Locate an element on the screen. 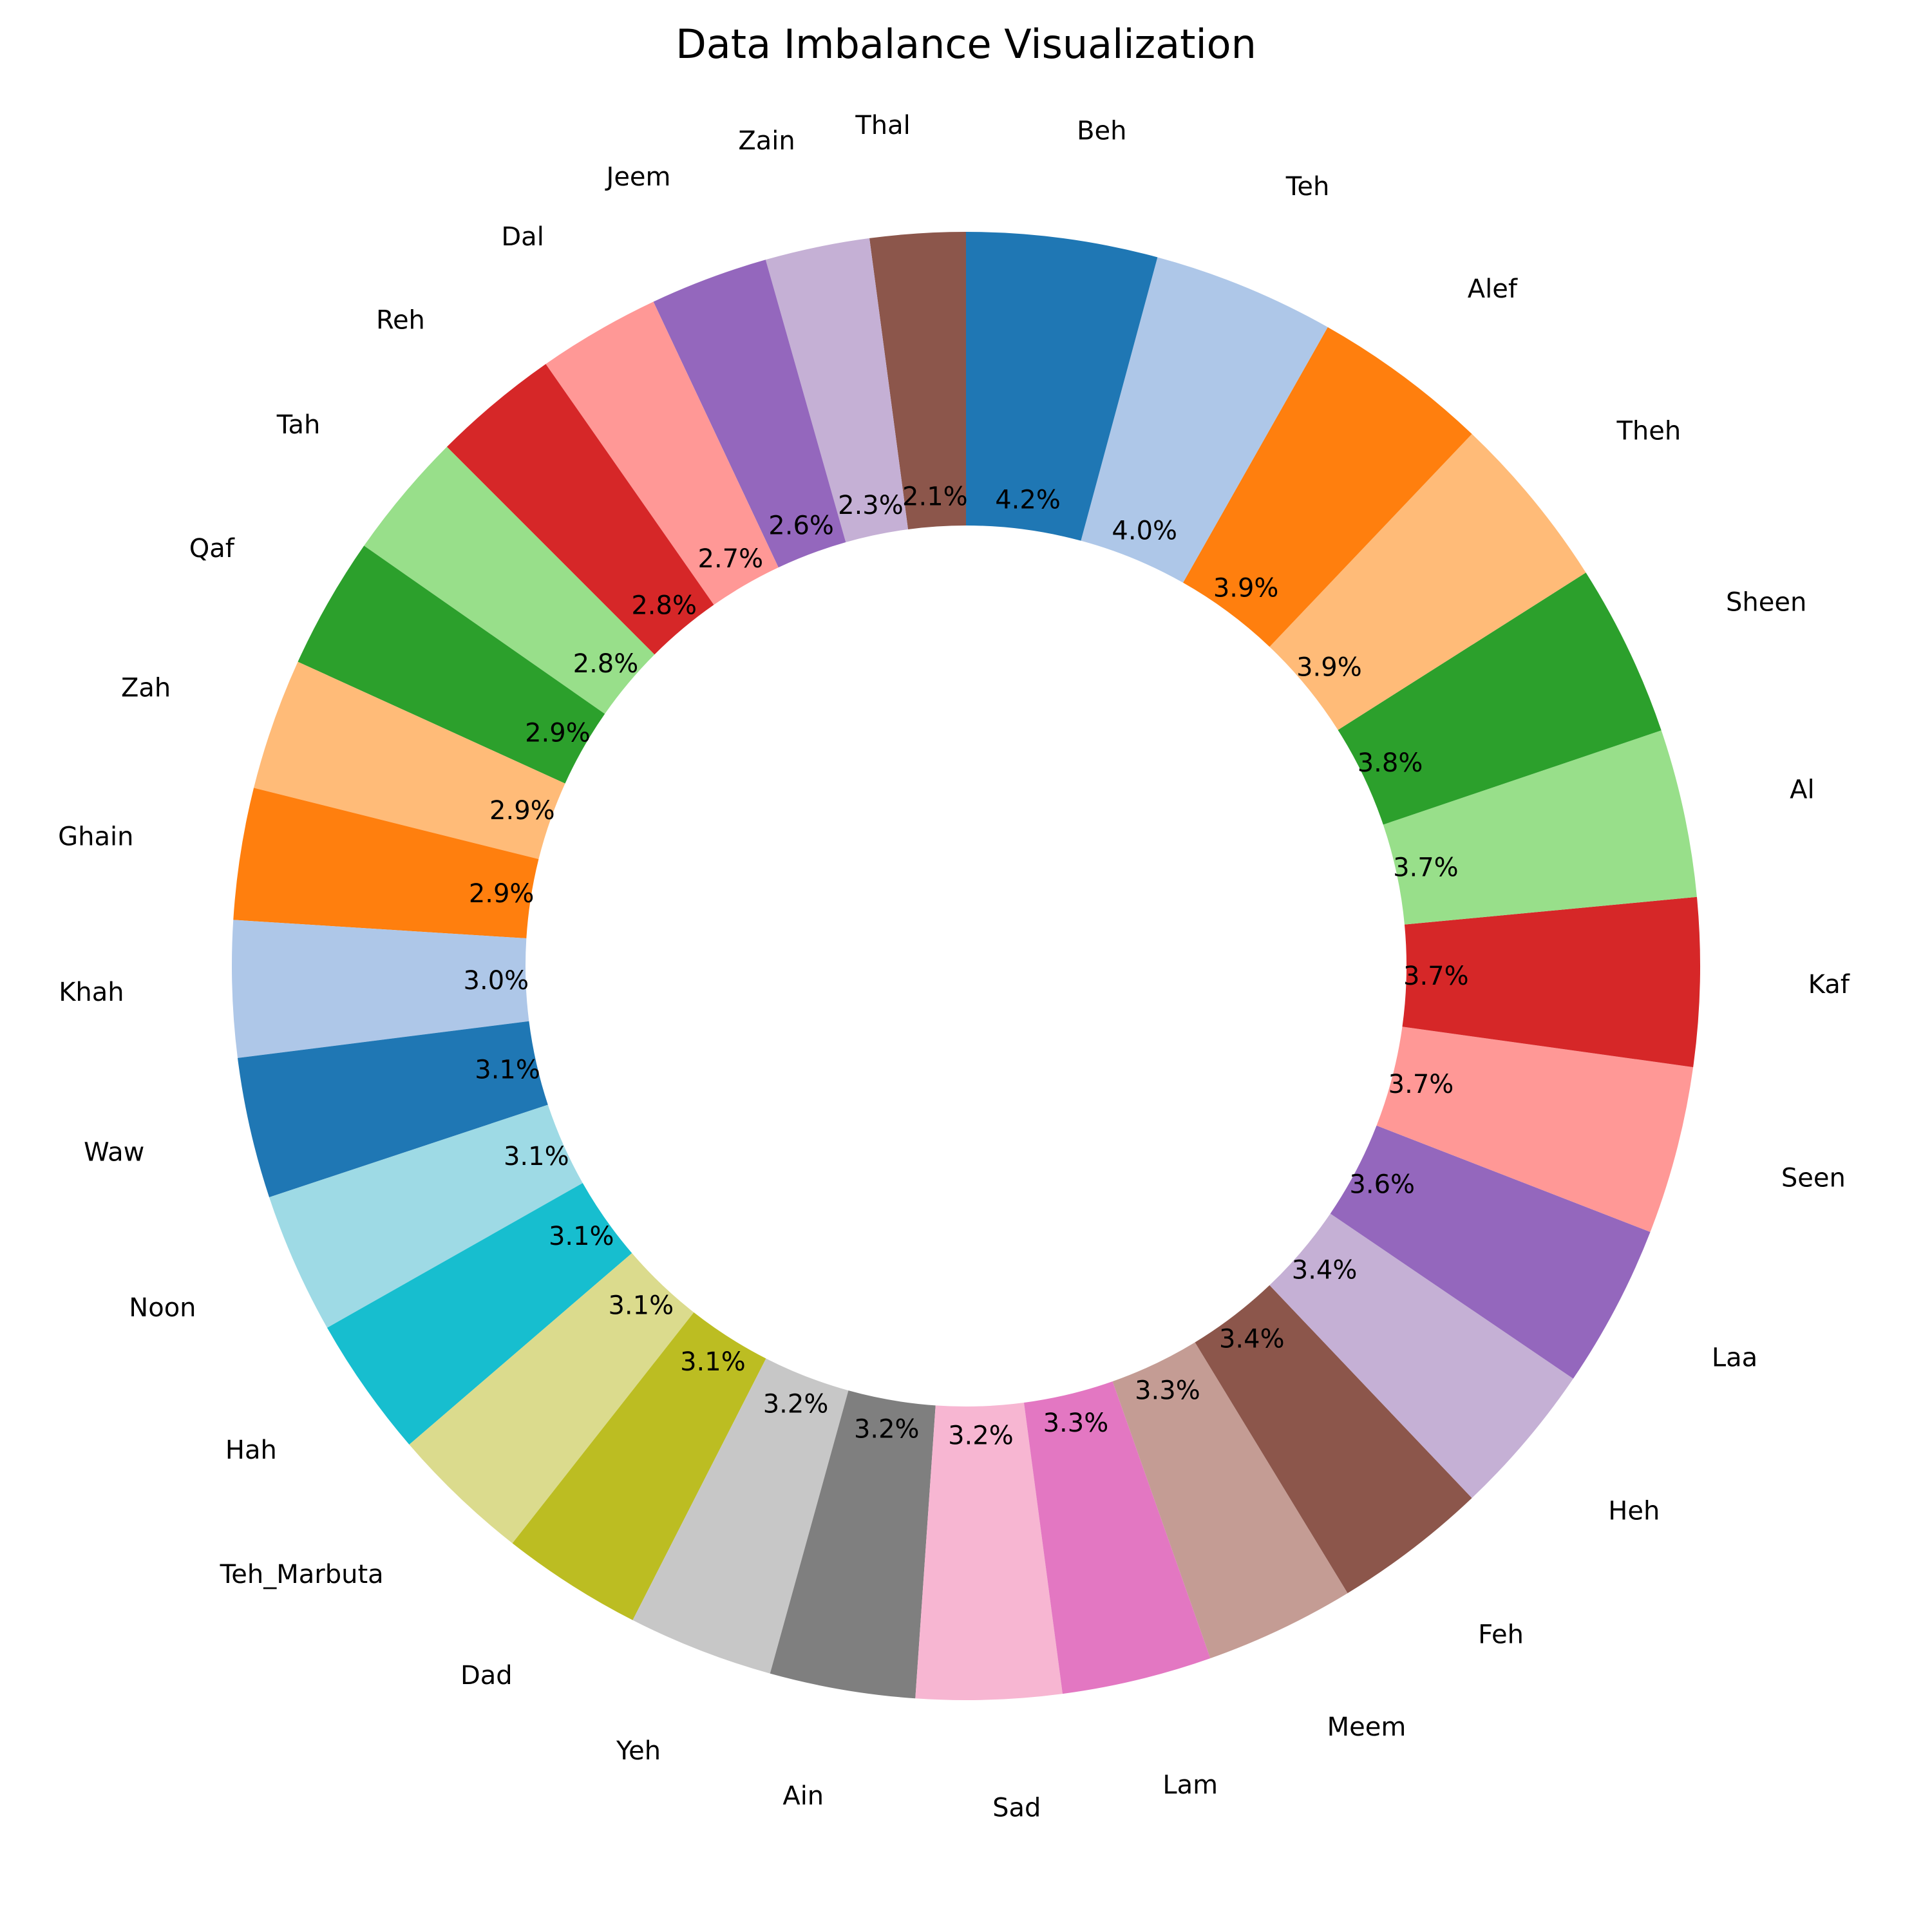 Image resolution: width=1932 pixels, height=1932 pixels. slice-percentage-heh: 3.4% is located at coordinates (1325, 1270).